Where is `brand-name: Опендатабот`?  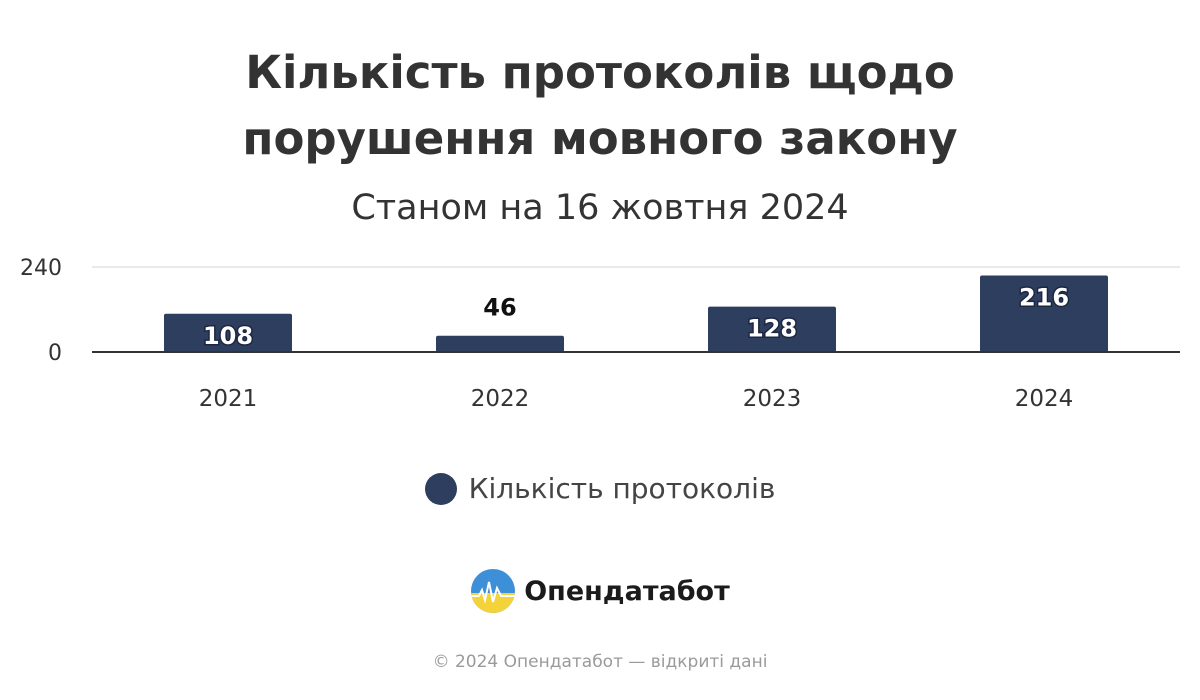
brand-name: Опендатабот is located at coordinates (627, 591).